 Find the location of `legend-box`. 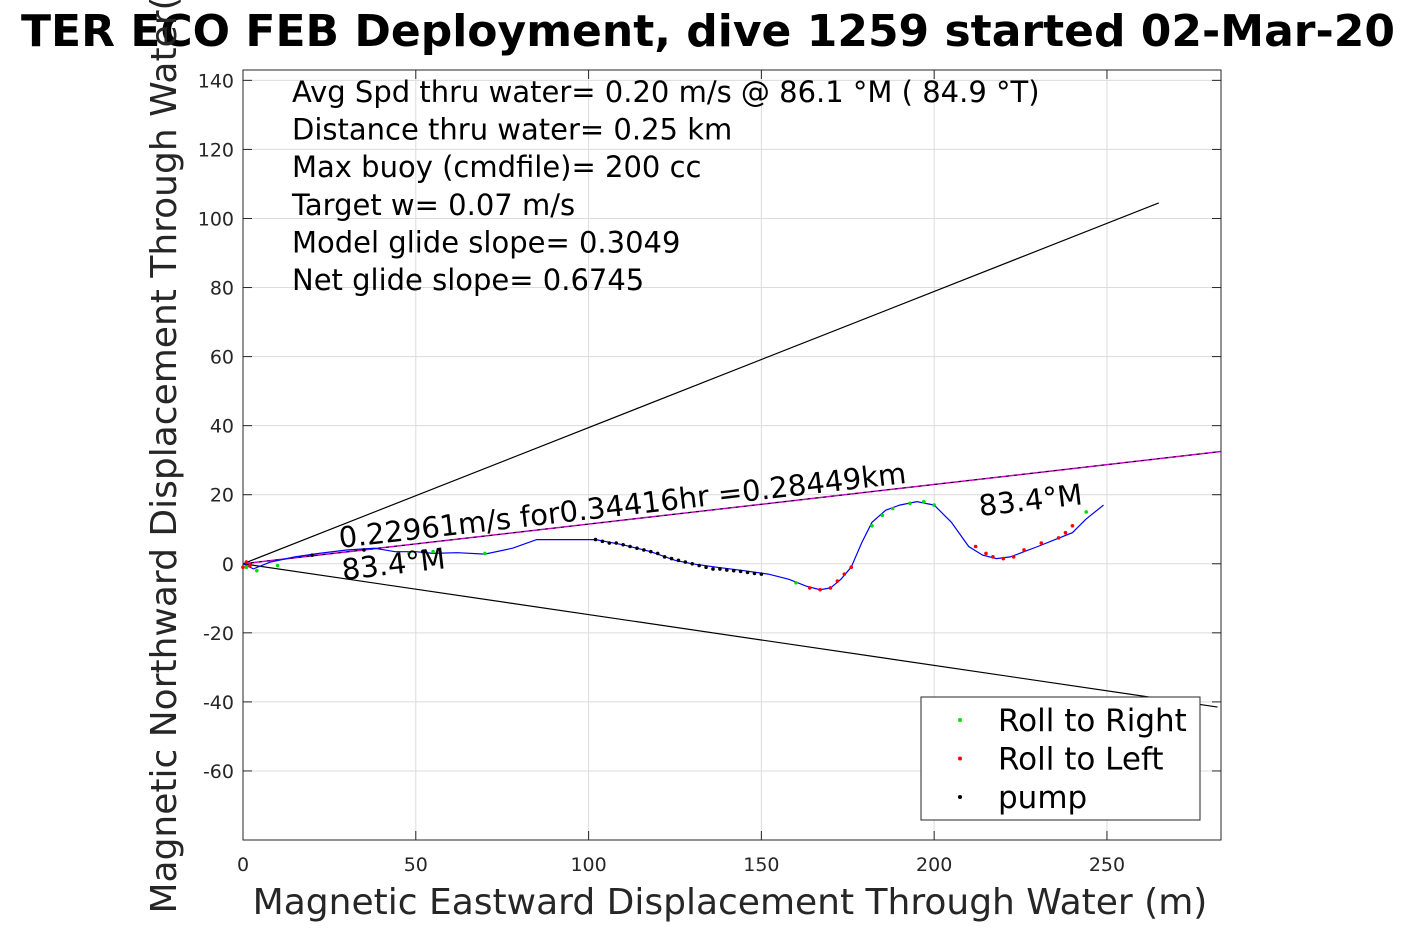

legend-box is located at coordinates (1060, 758).